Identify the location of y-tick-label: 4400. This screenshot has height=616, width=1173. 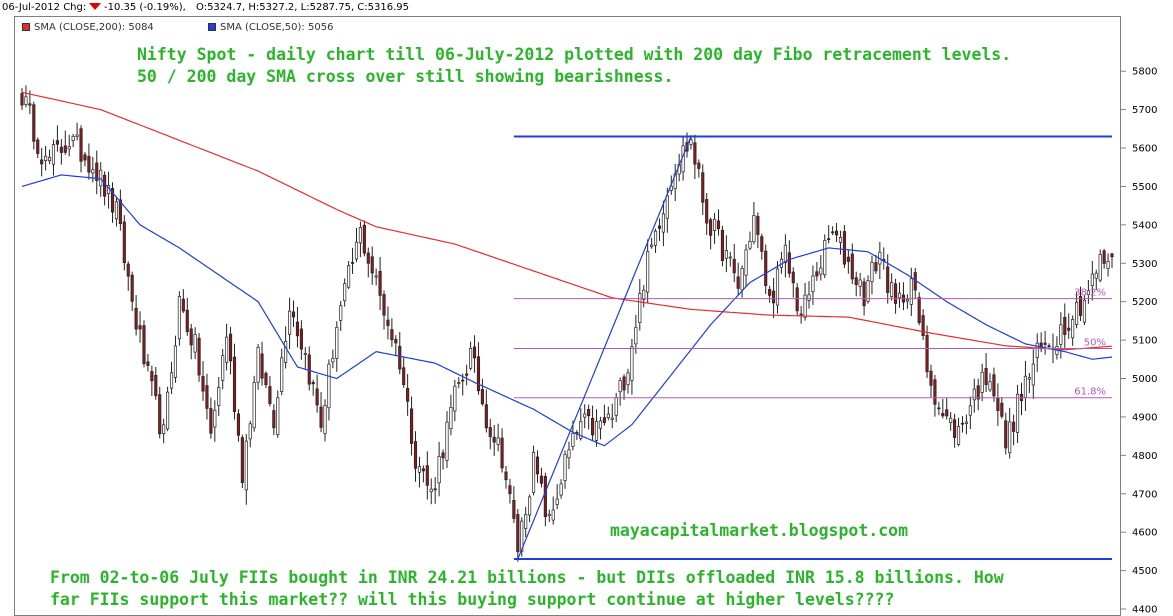
(1144, 610).